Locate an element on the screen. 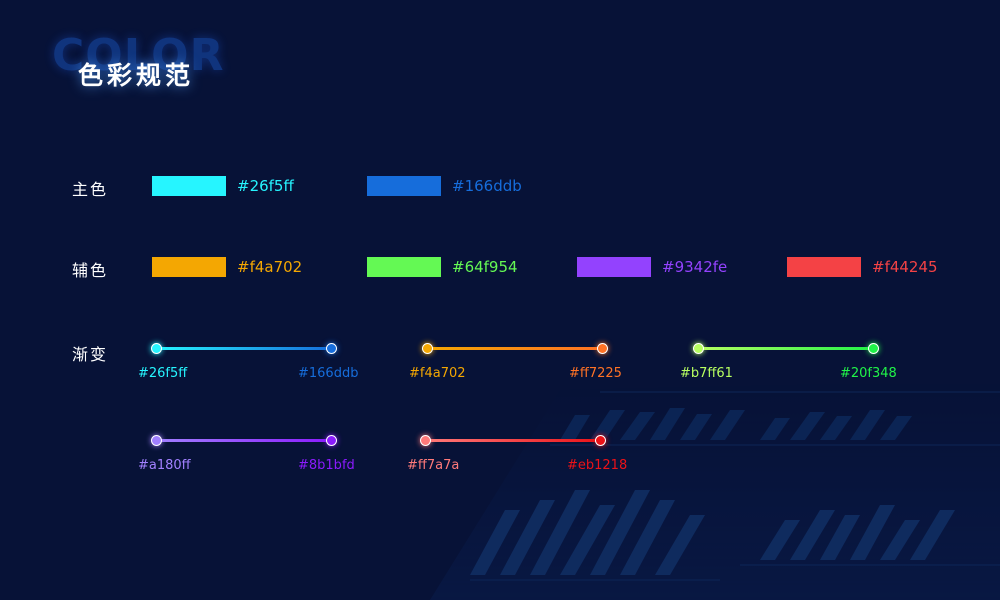 Image resolution: width=1000 pixels, height=600 pixels. secondary-hex-3: #9342fe is located at coordinates (695, 267).